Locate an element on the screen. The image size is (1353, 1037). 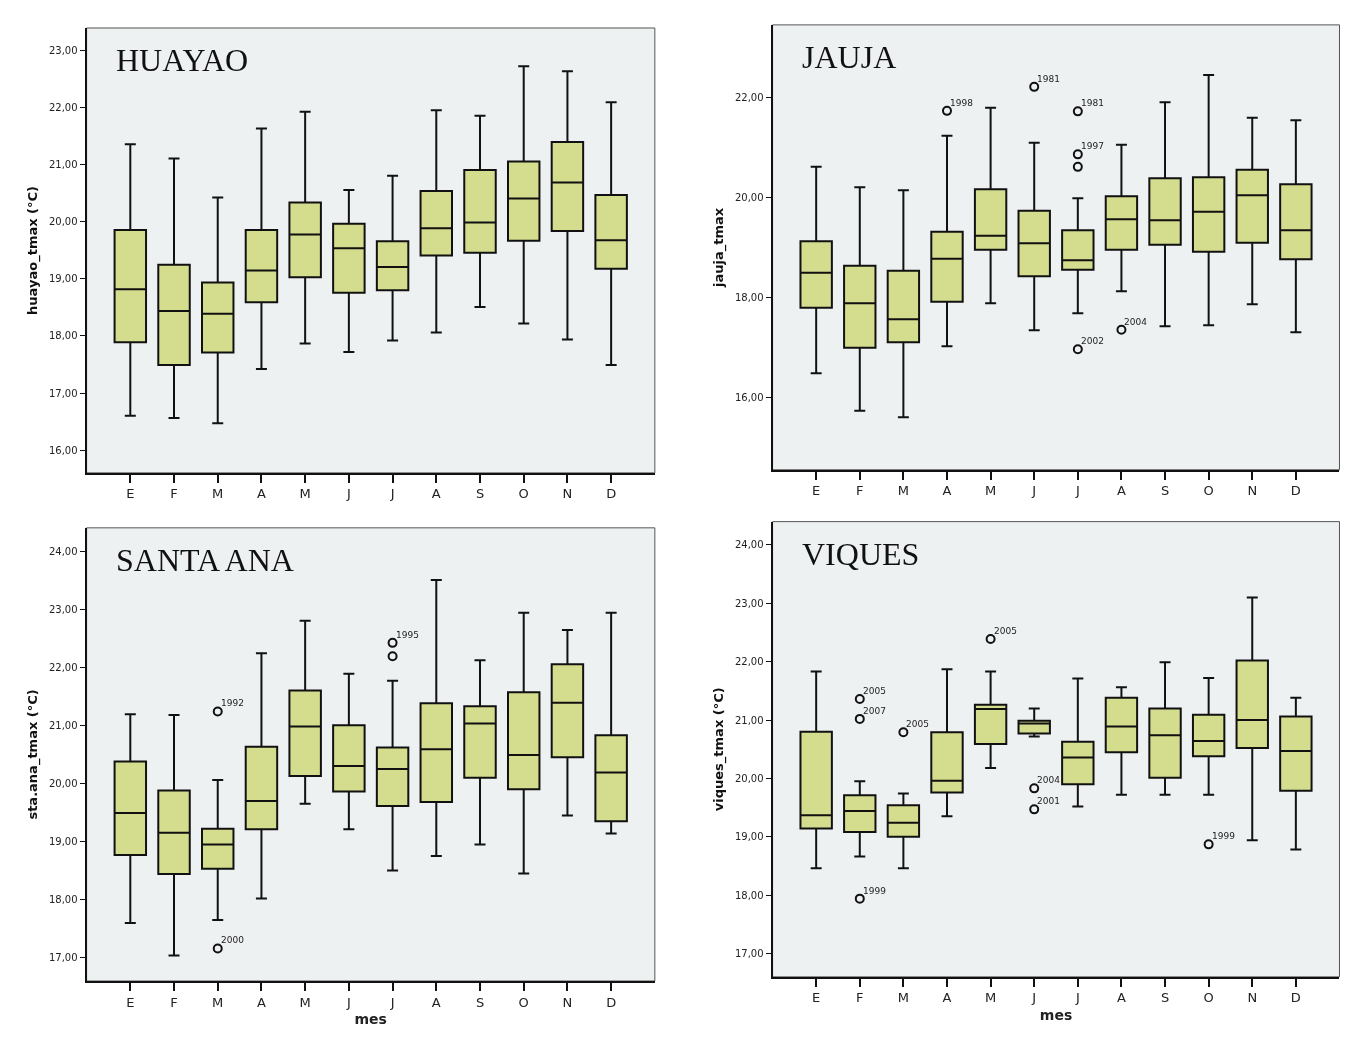
annotation: 1995 is located at coordinates (407, 635).